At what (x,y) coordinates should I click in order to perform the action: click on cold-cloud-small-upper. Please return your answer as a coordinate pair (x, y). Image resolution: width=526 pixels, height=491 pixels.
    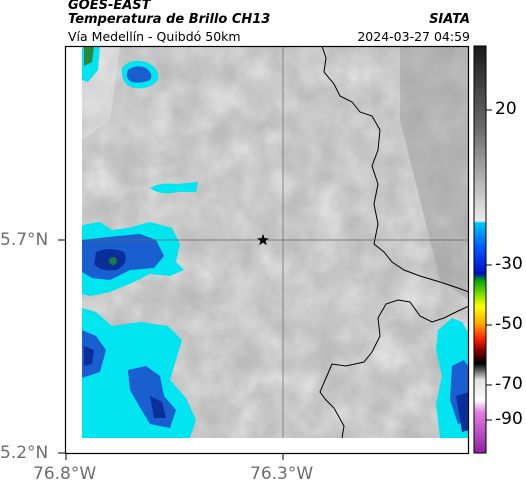
    Looking at the image, I should click on (140, 74).